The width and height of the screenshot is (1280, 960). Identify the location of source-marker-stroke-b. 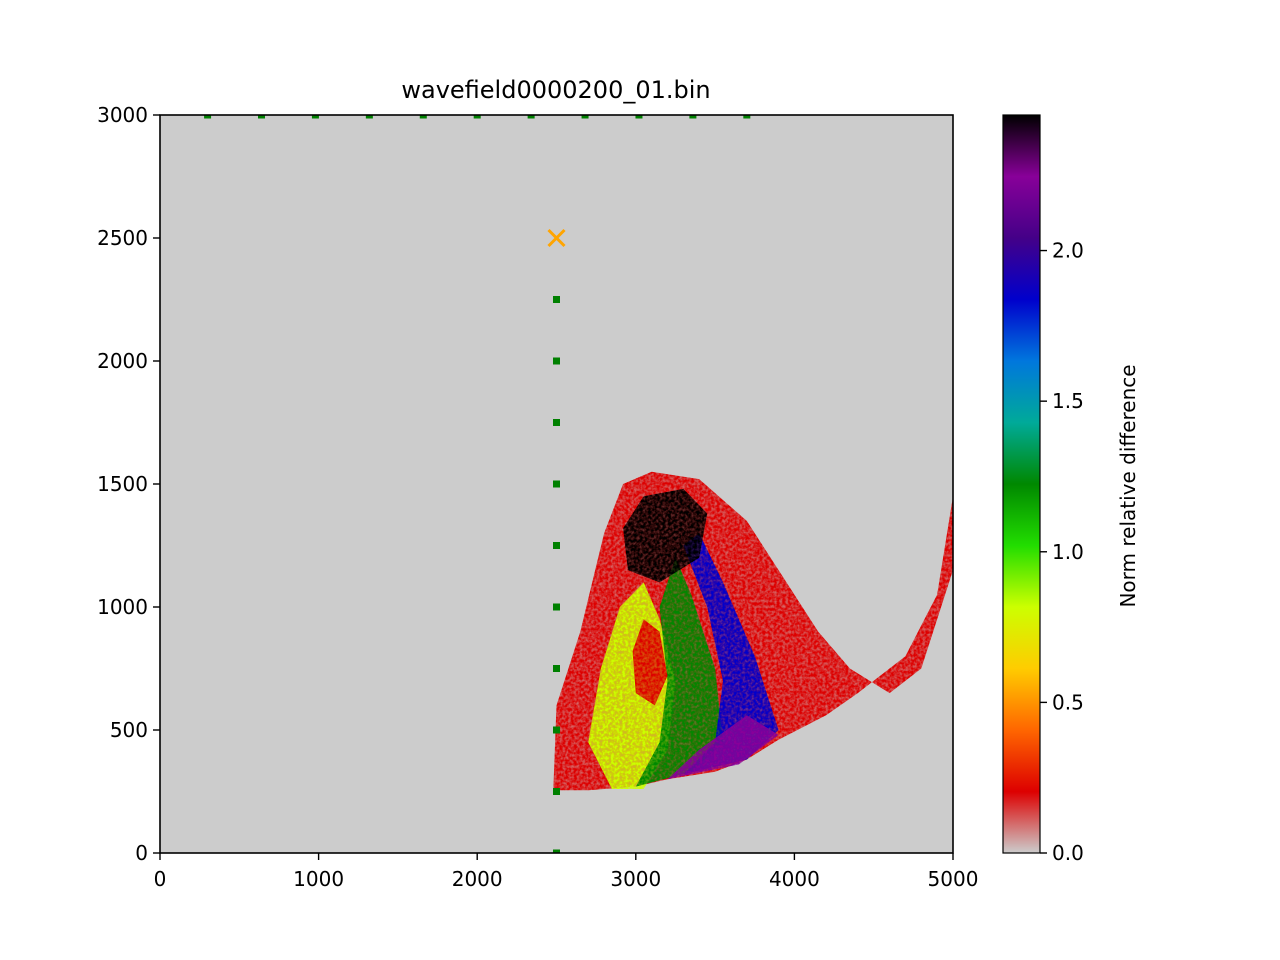
(556, 238).